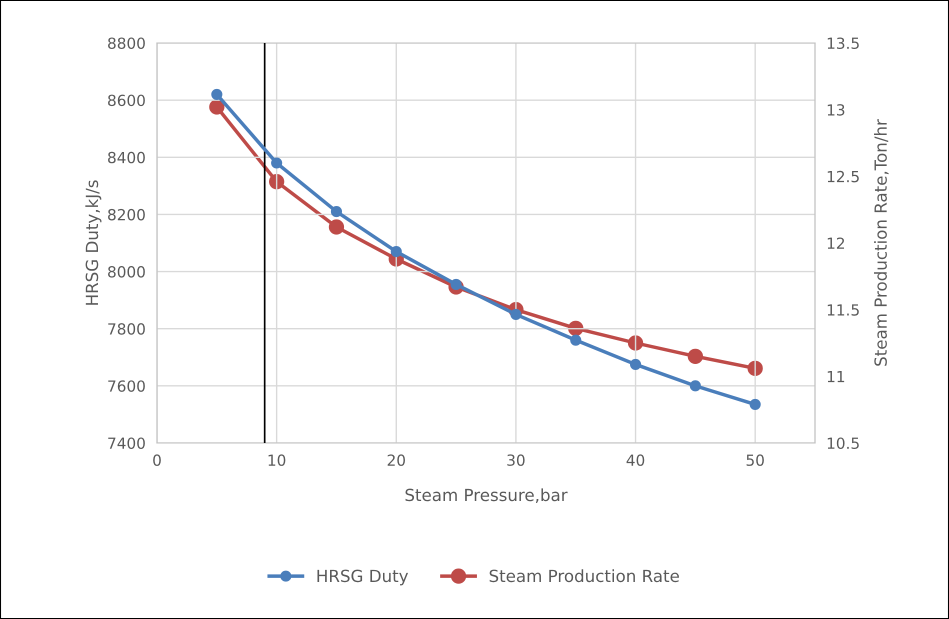 This screenshot has height=619, width=949. Describe the element at coordinates (843, 310) in the screenshot. I see `y2-tick-label: 11.5` at that location.